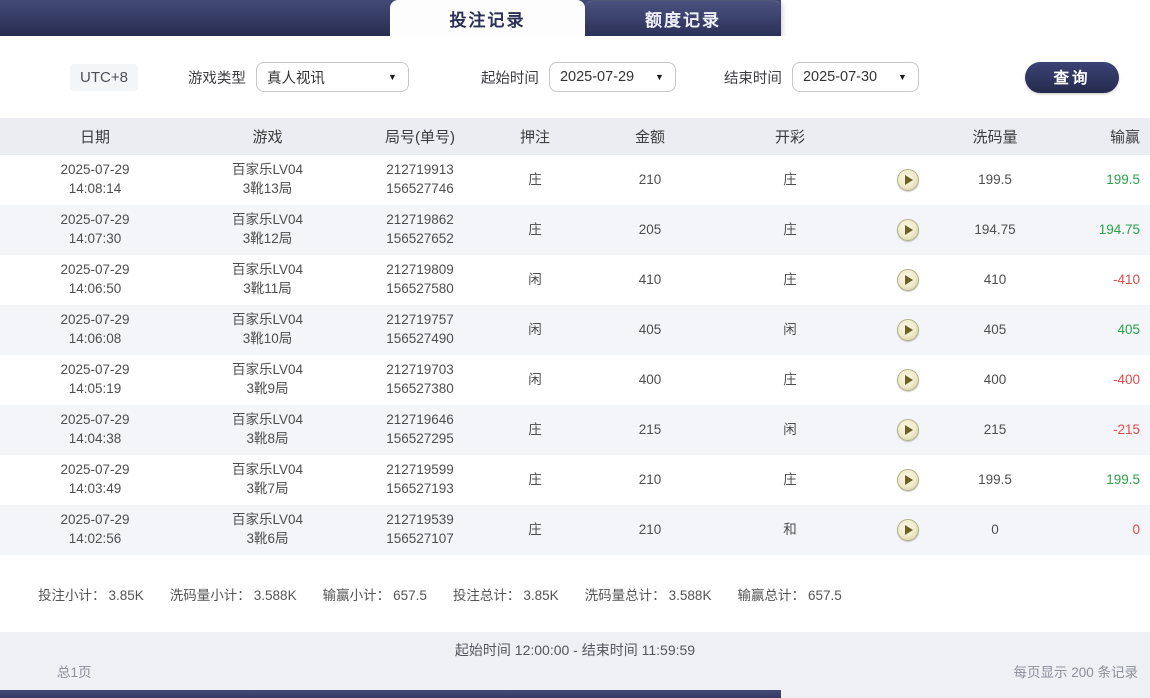 The image size is (1150, 698). I want to click on cell-game: 百家乐LV04 3靴6局, so click(267, 529).